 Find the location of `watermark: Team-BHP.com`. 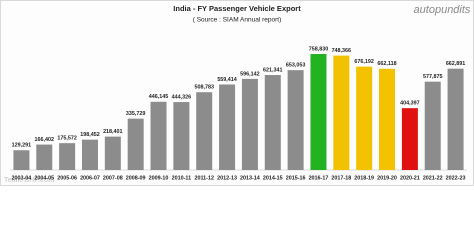

watermark: Team-BHP.com is located at coordinates (29, 180).